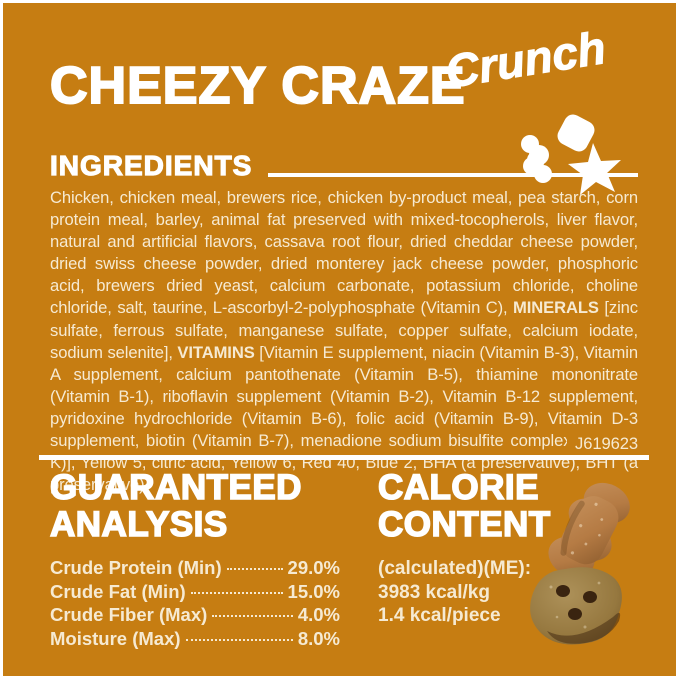 The image size is (679, 679). Describe the element at coordinates (464, 524) in the screenshot. I see `cal-heading-line2: CONTENT` at that location.